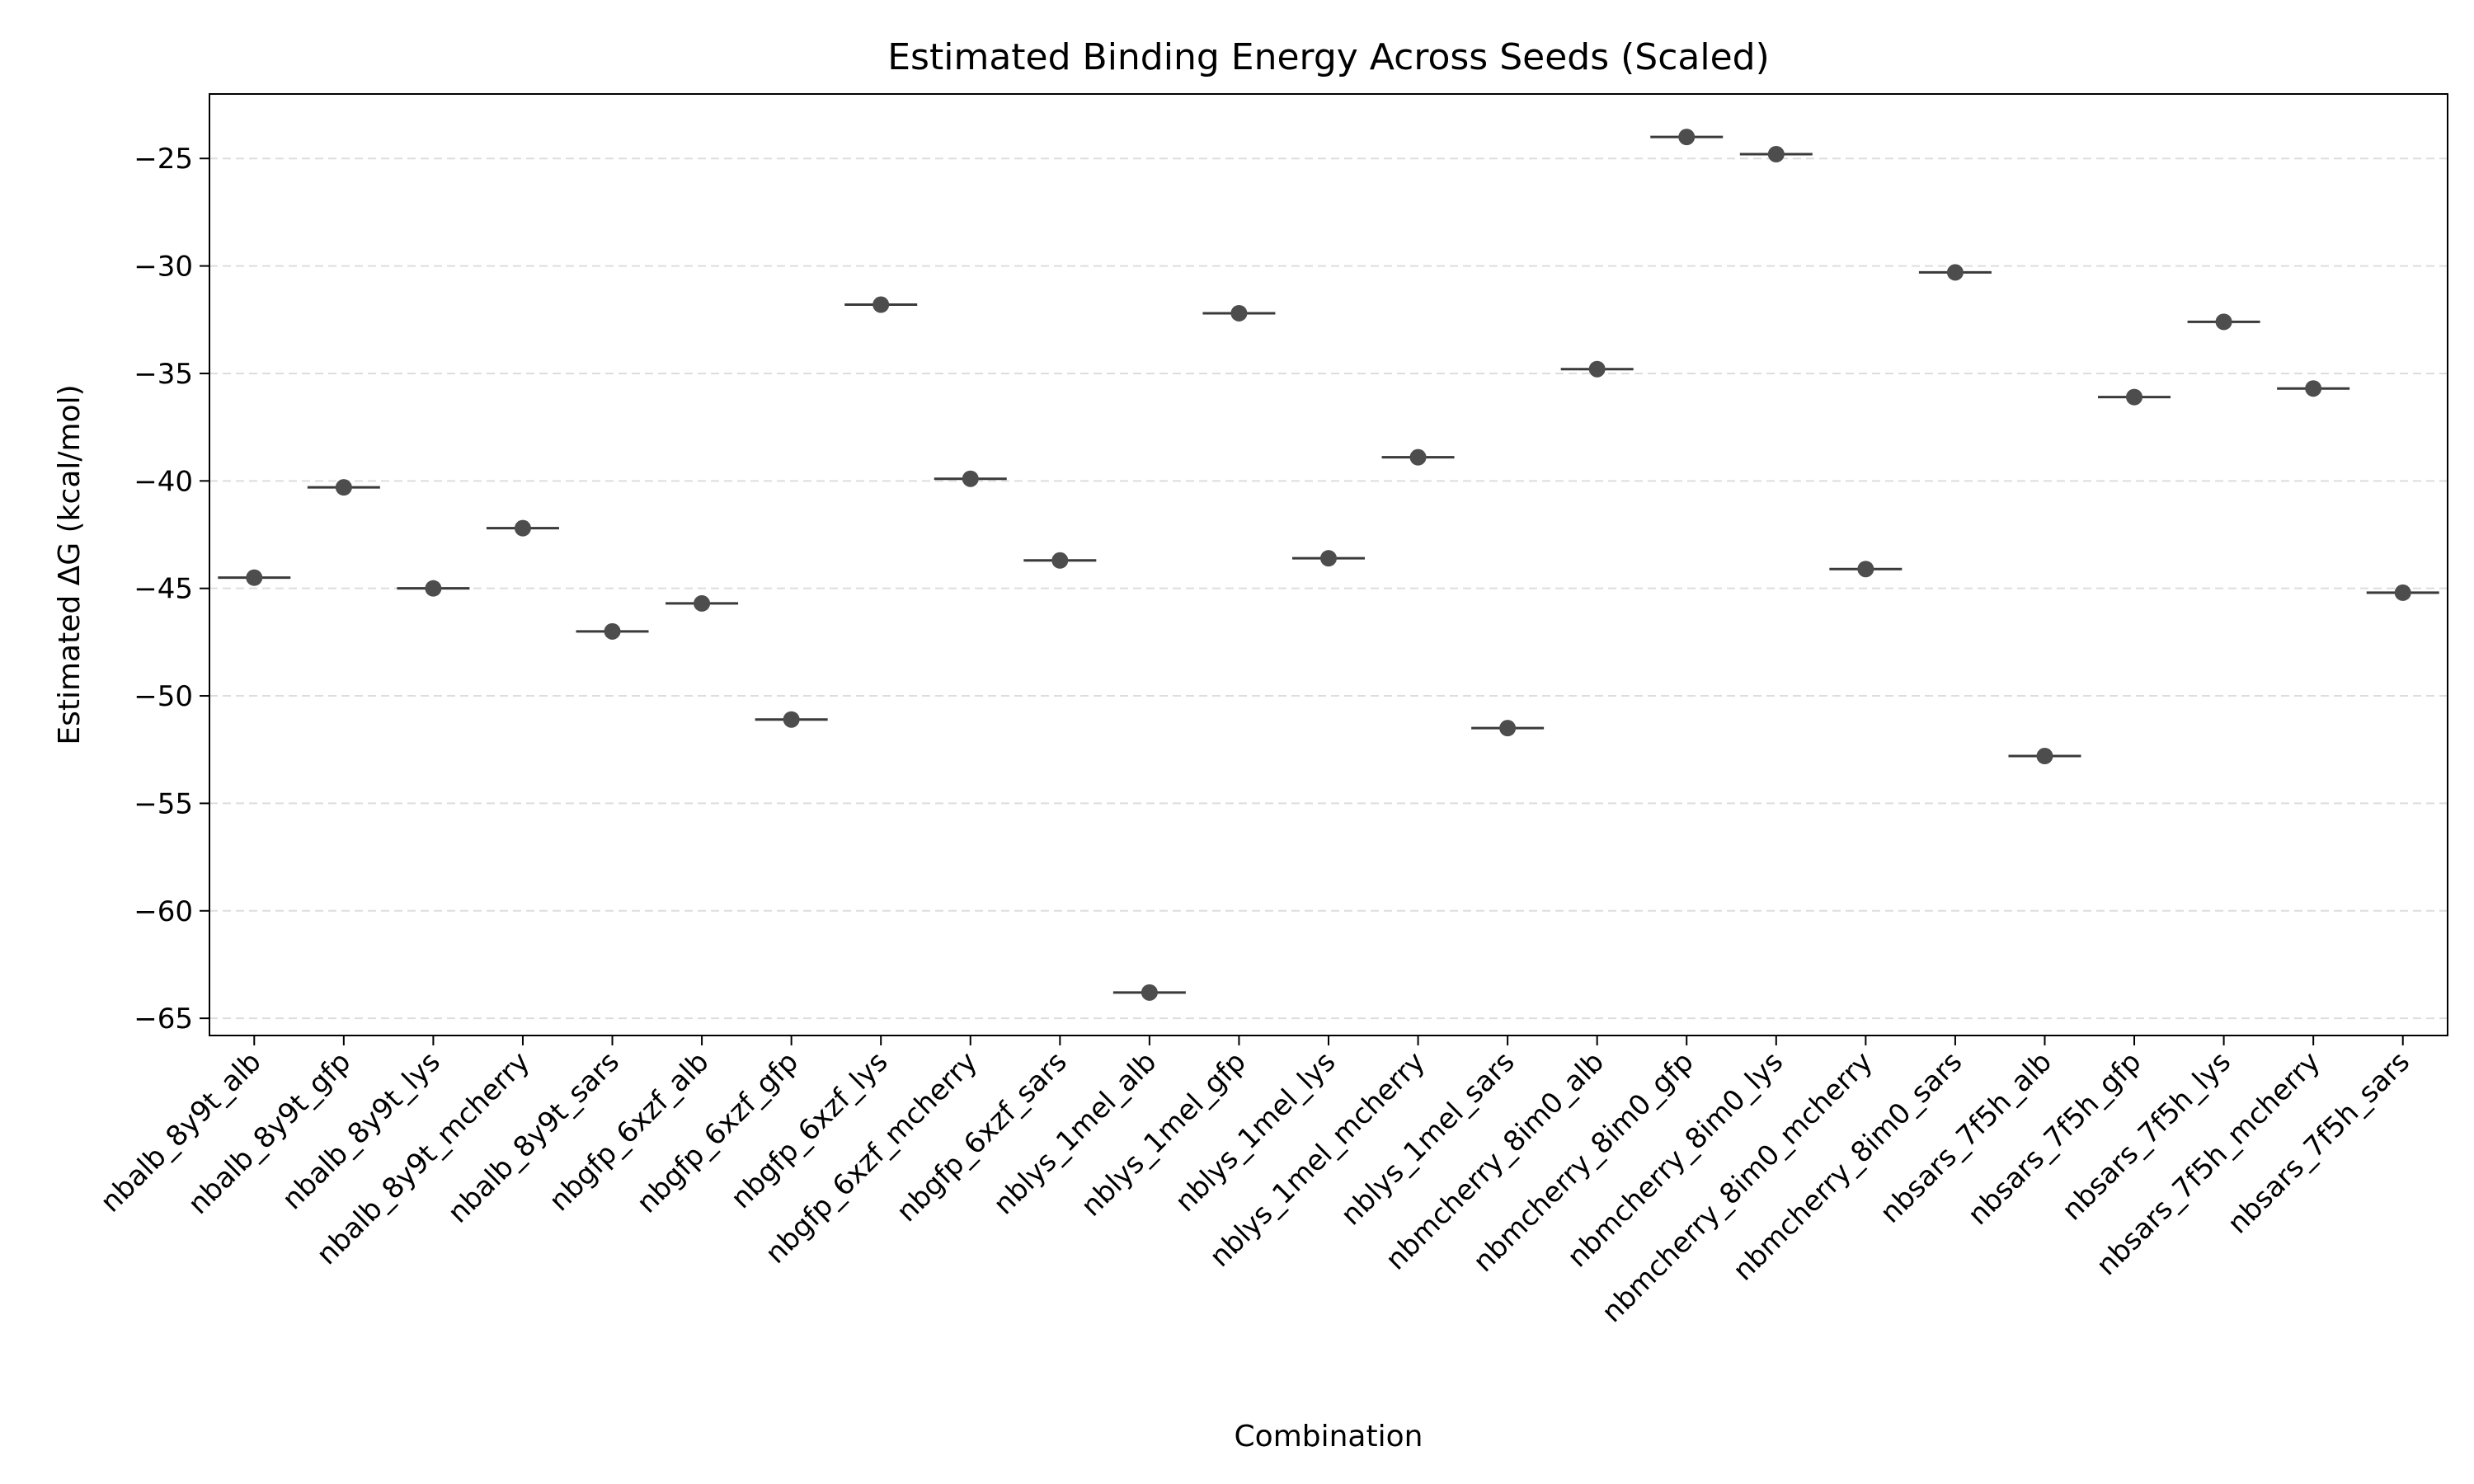 Image resolution: width=2474 pixels, height=1484 pixels. What do you see at coordinates (163, 911) in the screenshot?
I see `y-tick-label: −60` at bounding box center [163, 911].